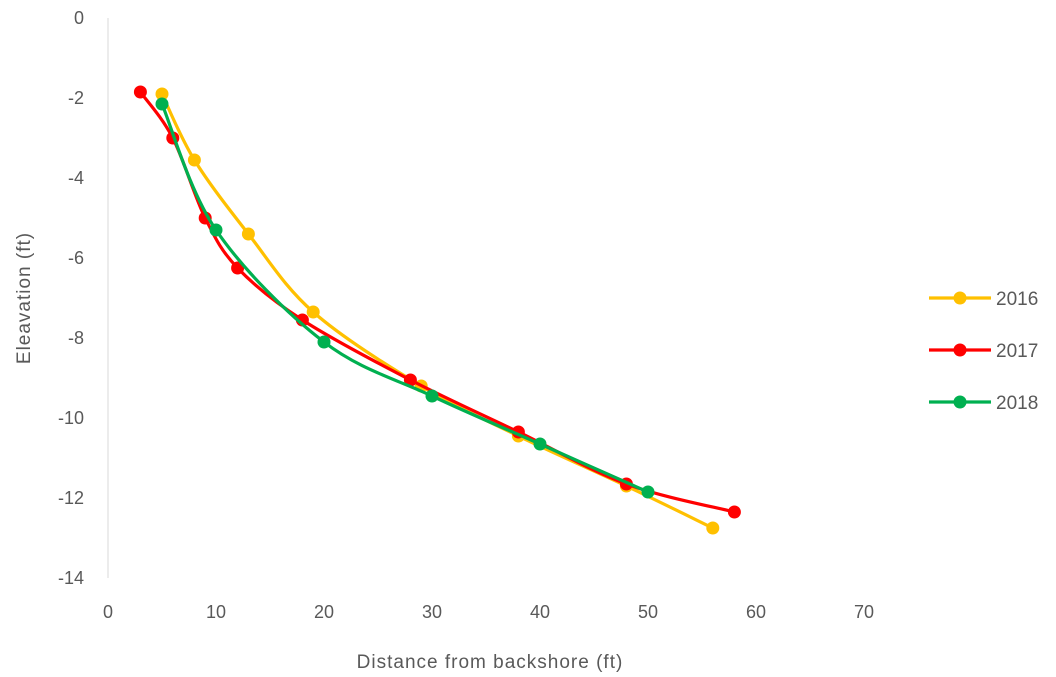 This screenshot has height=677, width=1056. I want to click on x-tick-label: 10, so click(216, 612).